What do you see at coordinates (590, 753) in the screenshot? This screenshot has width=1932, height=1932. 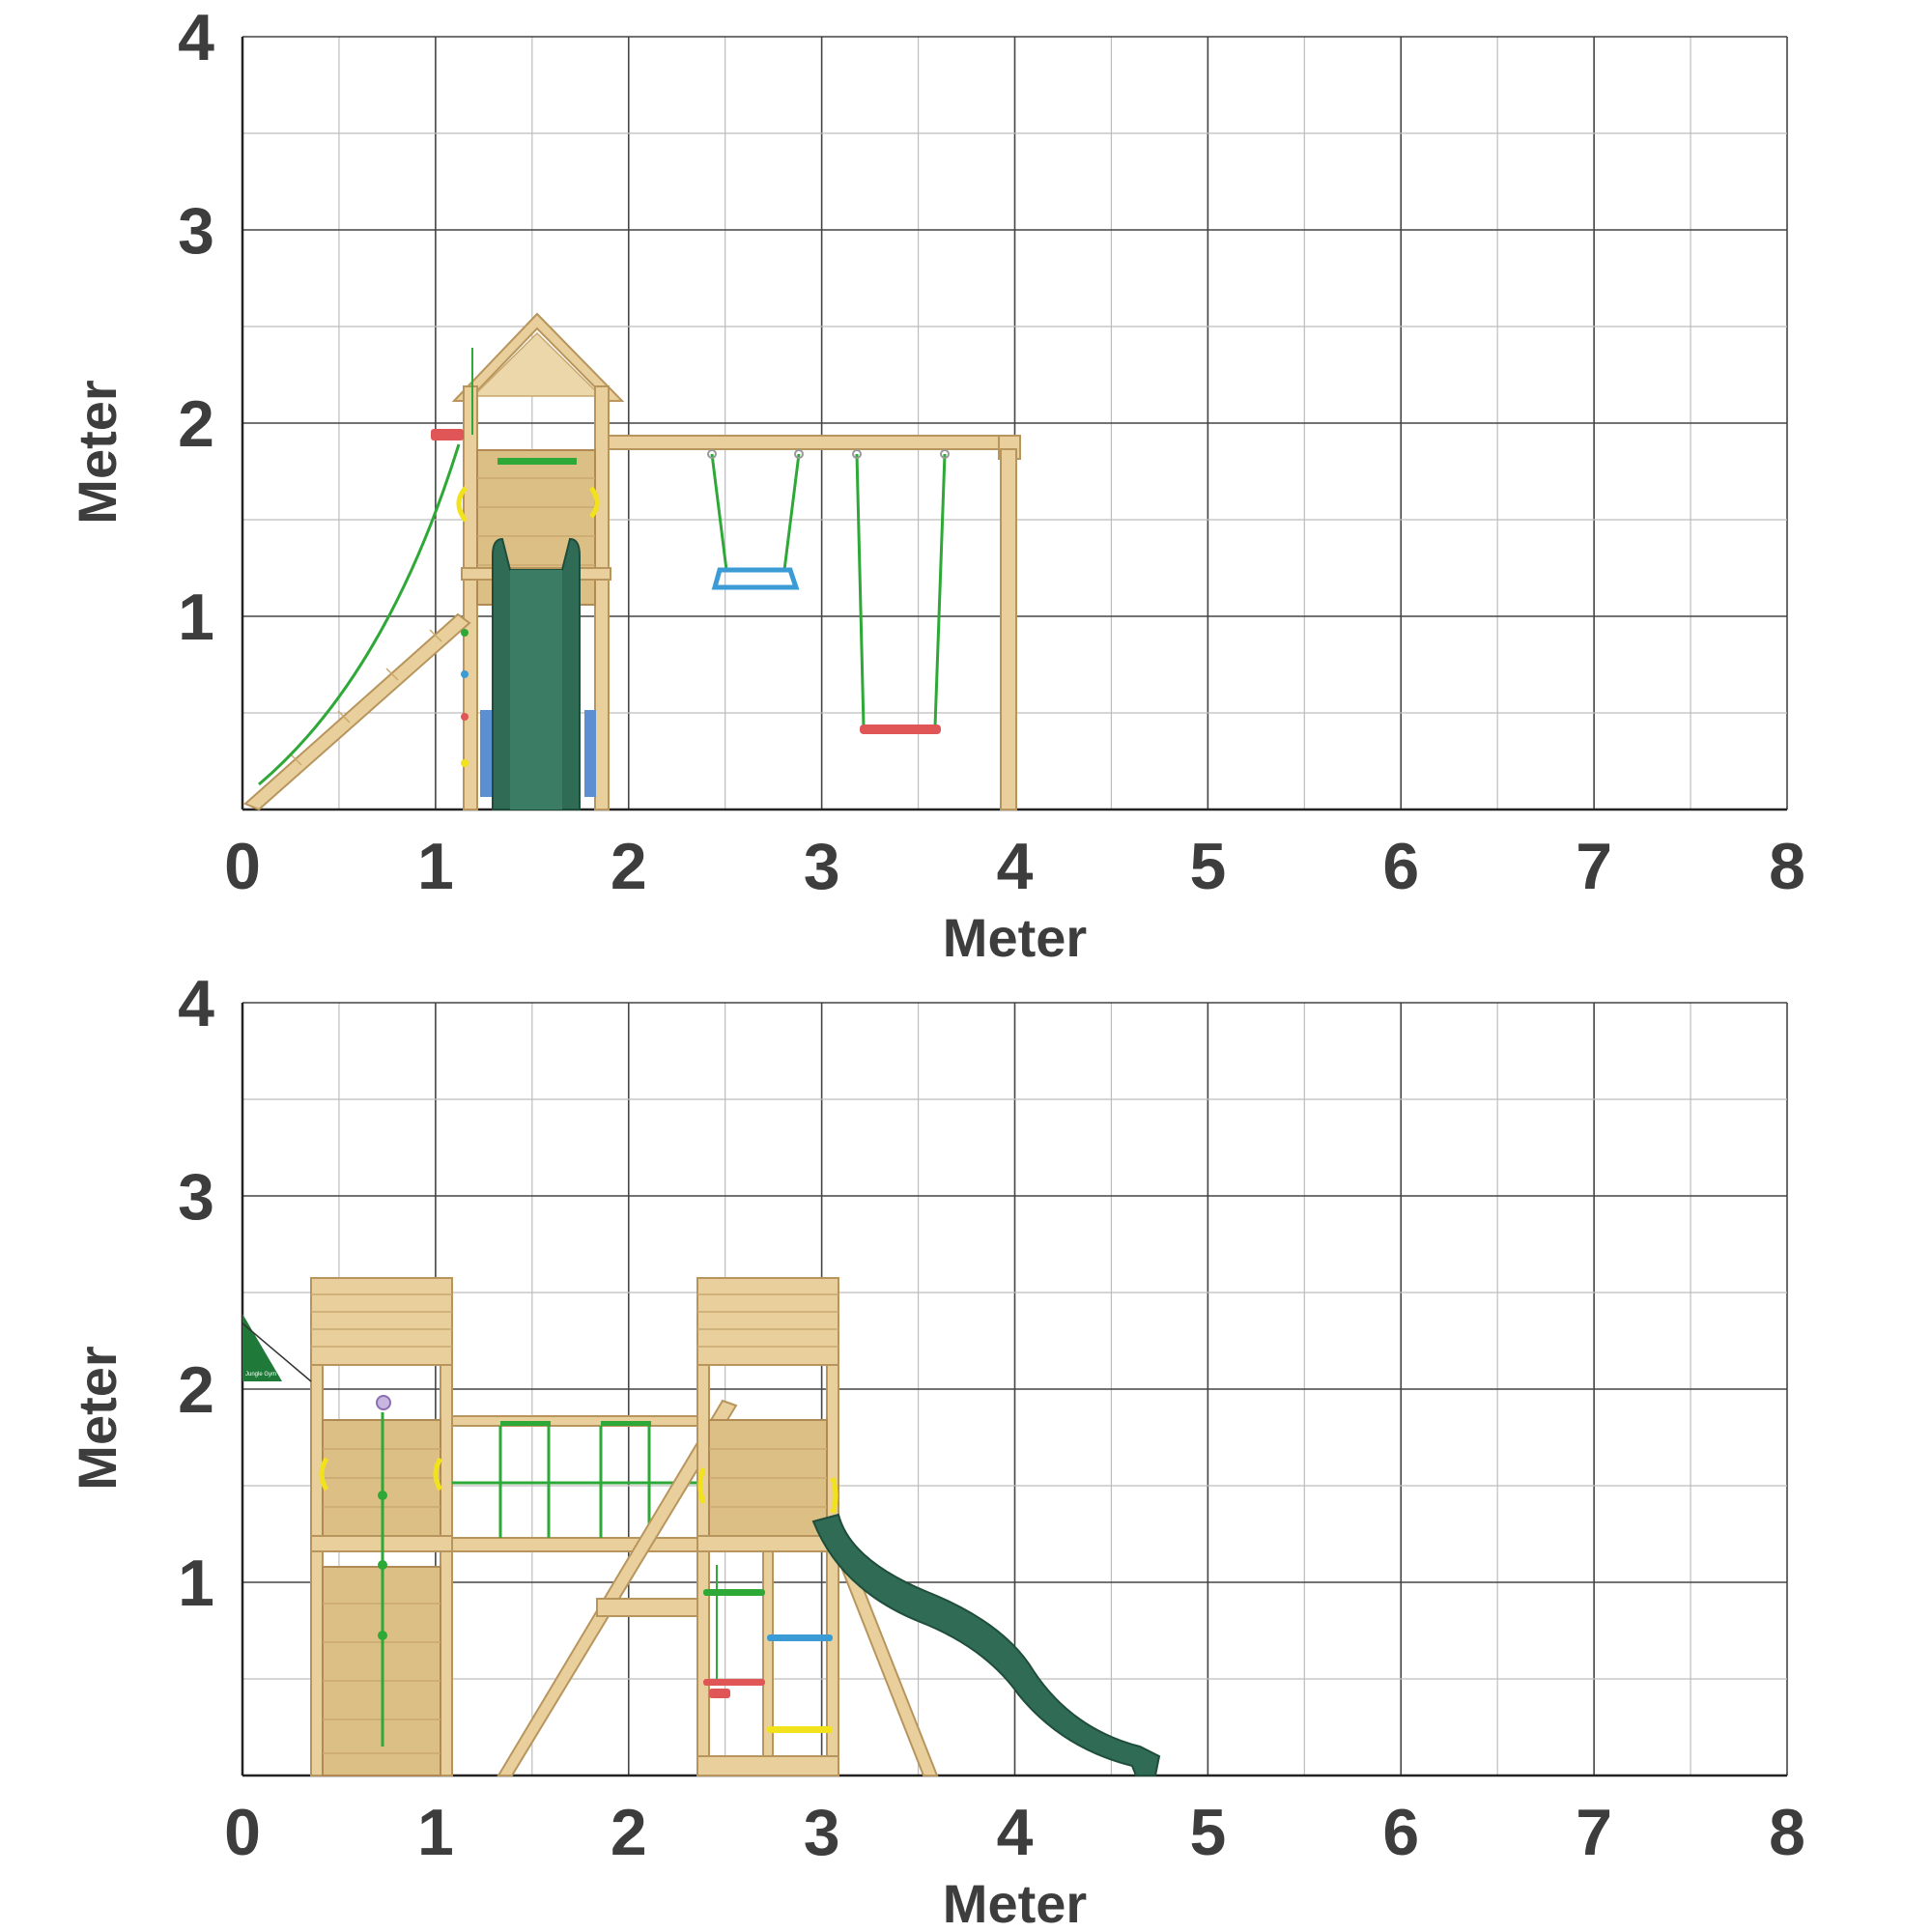 I see `blue-panel-right` at bounding box center [590, 753].